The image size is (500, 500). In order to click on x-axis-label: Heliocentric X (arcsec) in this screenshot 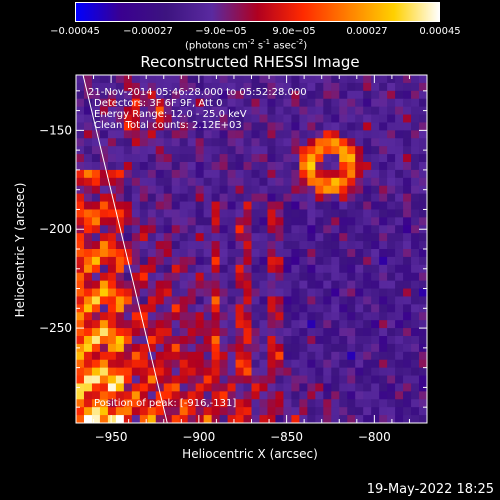, I will do `click(250, 454)`.